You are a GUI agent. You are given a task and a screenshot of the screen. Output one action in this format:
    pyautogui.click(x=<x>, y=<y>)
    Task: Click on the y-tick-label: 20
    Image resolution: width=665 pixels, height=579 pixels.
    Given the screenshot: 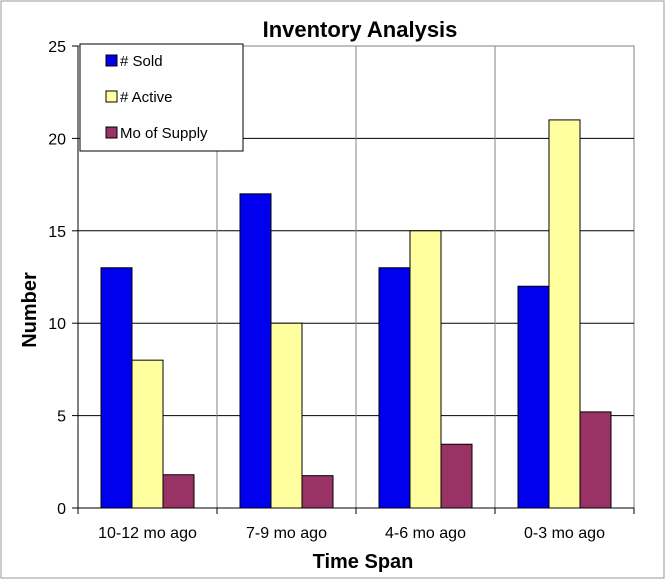 What is the action you would take?
    pyautogui.click(x=57, y=139)
    